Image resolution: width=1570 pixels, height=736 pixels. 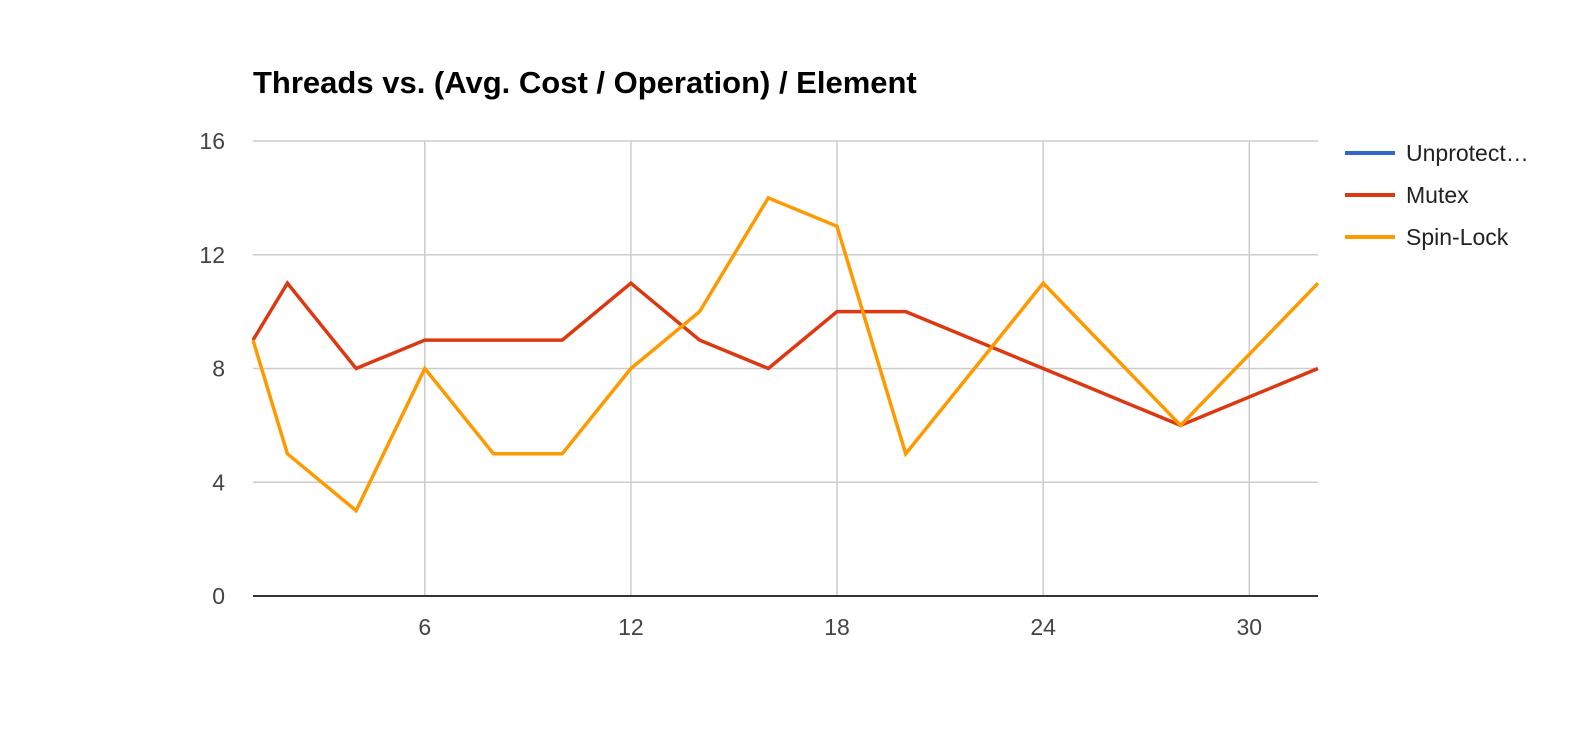 I want to click on series-line-mutex, so click(x=785, y=354).